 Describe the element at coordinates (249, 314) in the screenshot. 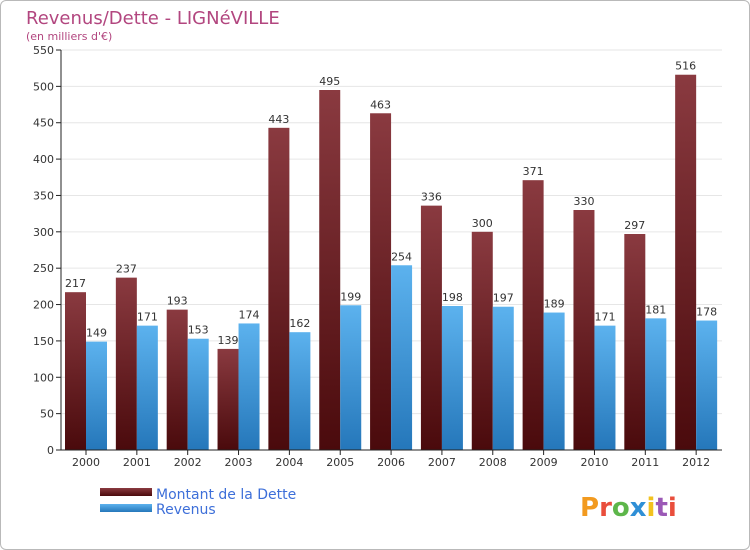

I see `data-label: 174` at that location.